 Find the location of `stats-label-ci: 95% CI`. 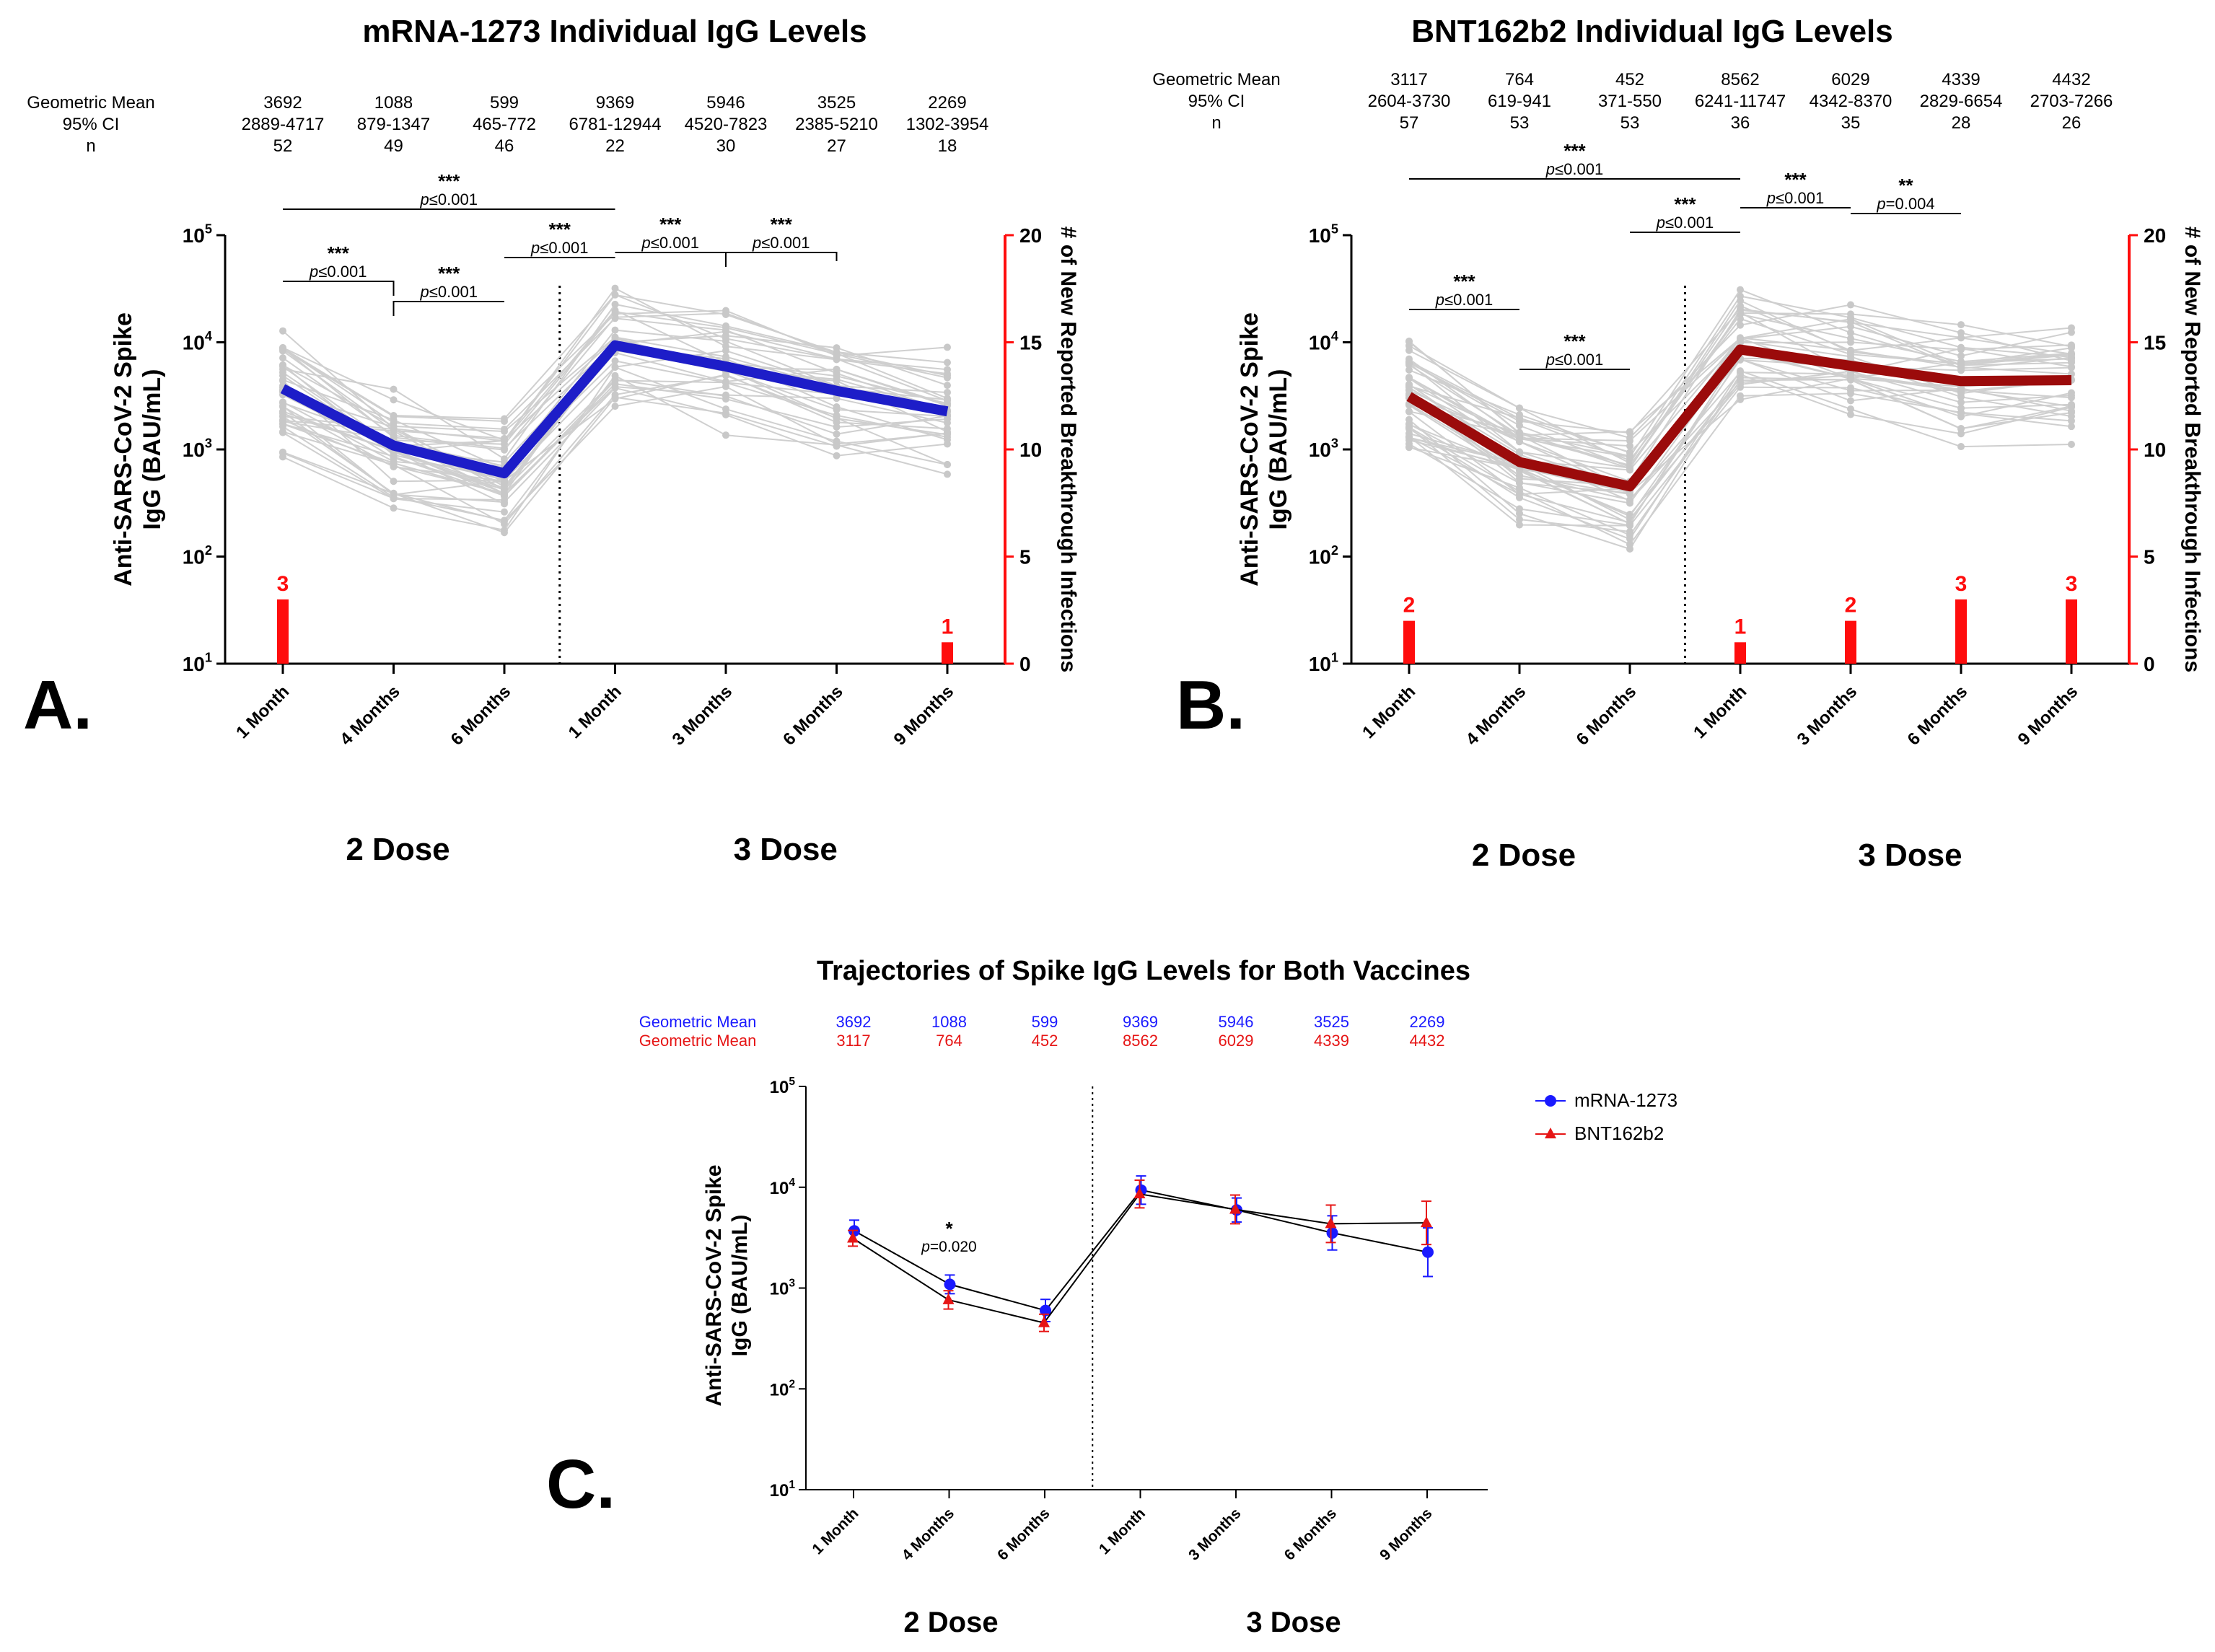

stats-label-ci: 95% CI is located at coordinates (1216, 101).